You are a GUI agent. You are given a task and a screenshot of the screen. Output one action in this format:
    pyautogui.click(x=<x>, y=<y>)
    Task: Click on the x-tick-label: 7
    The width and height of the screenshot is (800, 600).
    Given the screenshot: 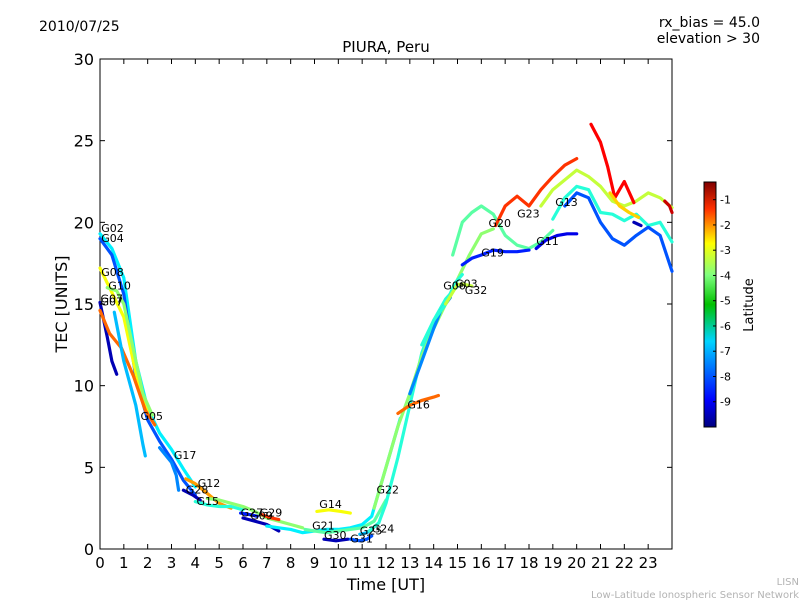 What is the action you would take?
    pyautogui.click(x=267, y=563)
    